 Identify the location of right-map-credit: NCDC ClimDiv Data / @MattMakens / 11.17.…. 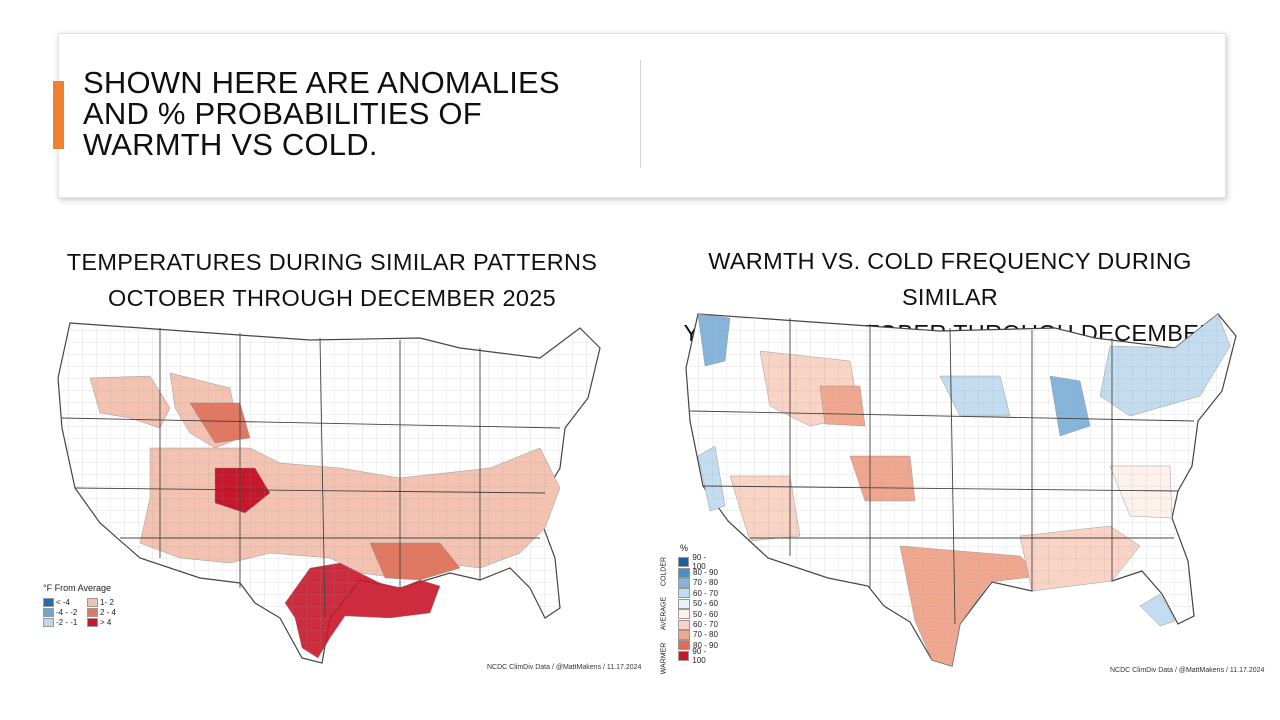
(1187, 670).